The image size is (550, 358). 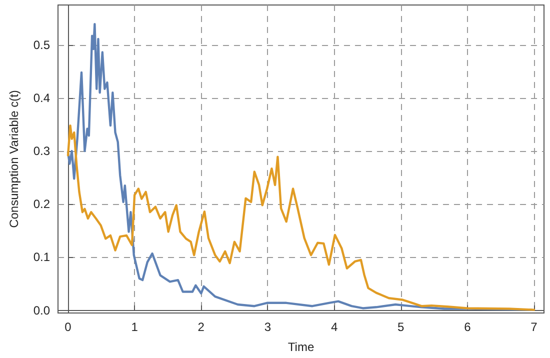 What do you see at coordinates (41, 151) in the screenshot?
I see `y-tick-label: 0.3` at bounding box center [41, 151].